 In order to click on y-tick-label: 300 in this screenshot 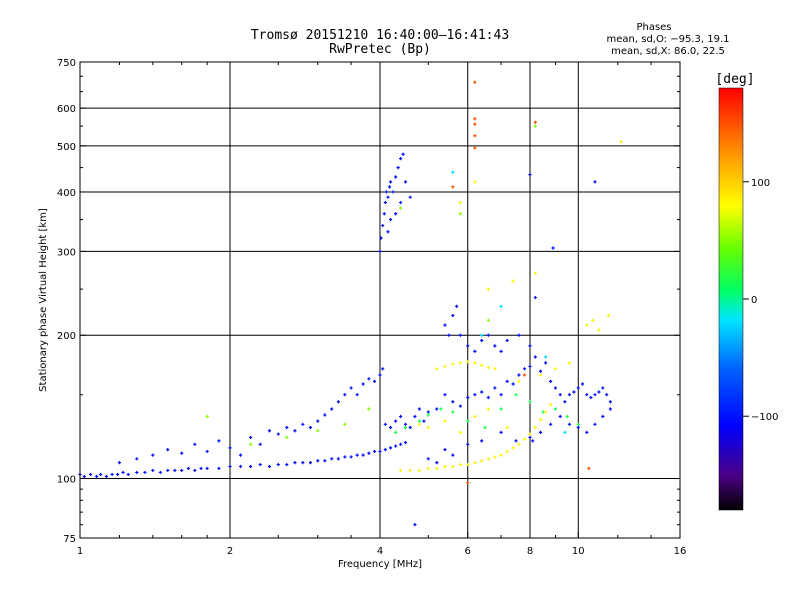, I will do `click(66, 252)`.